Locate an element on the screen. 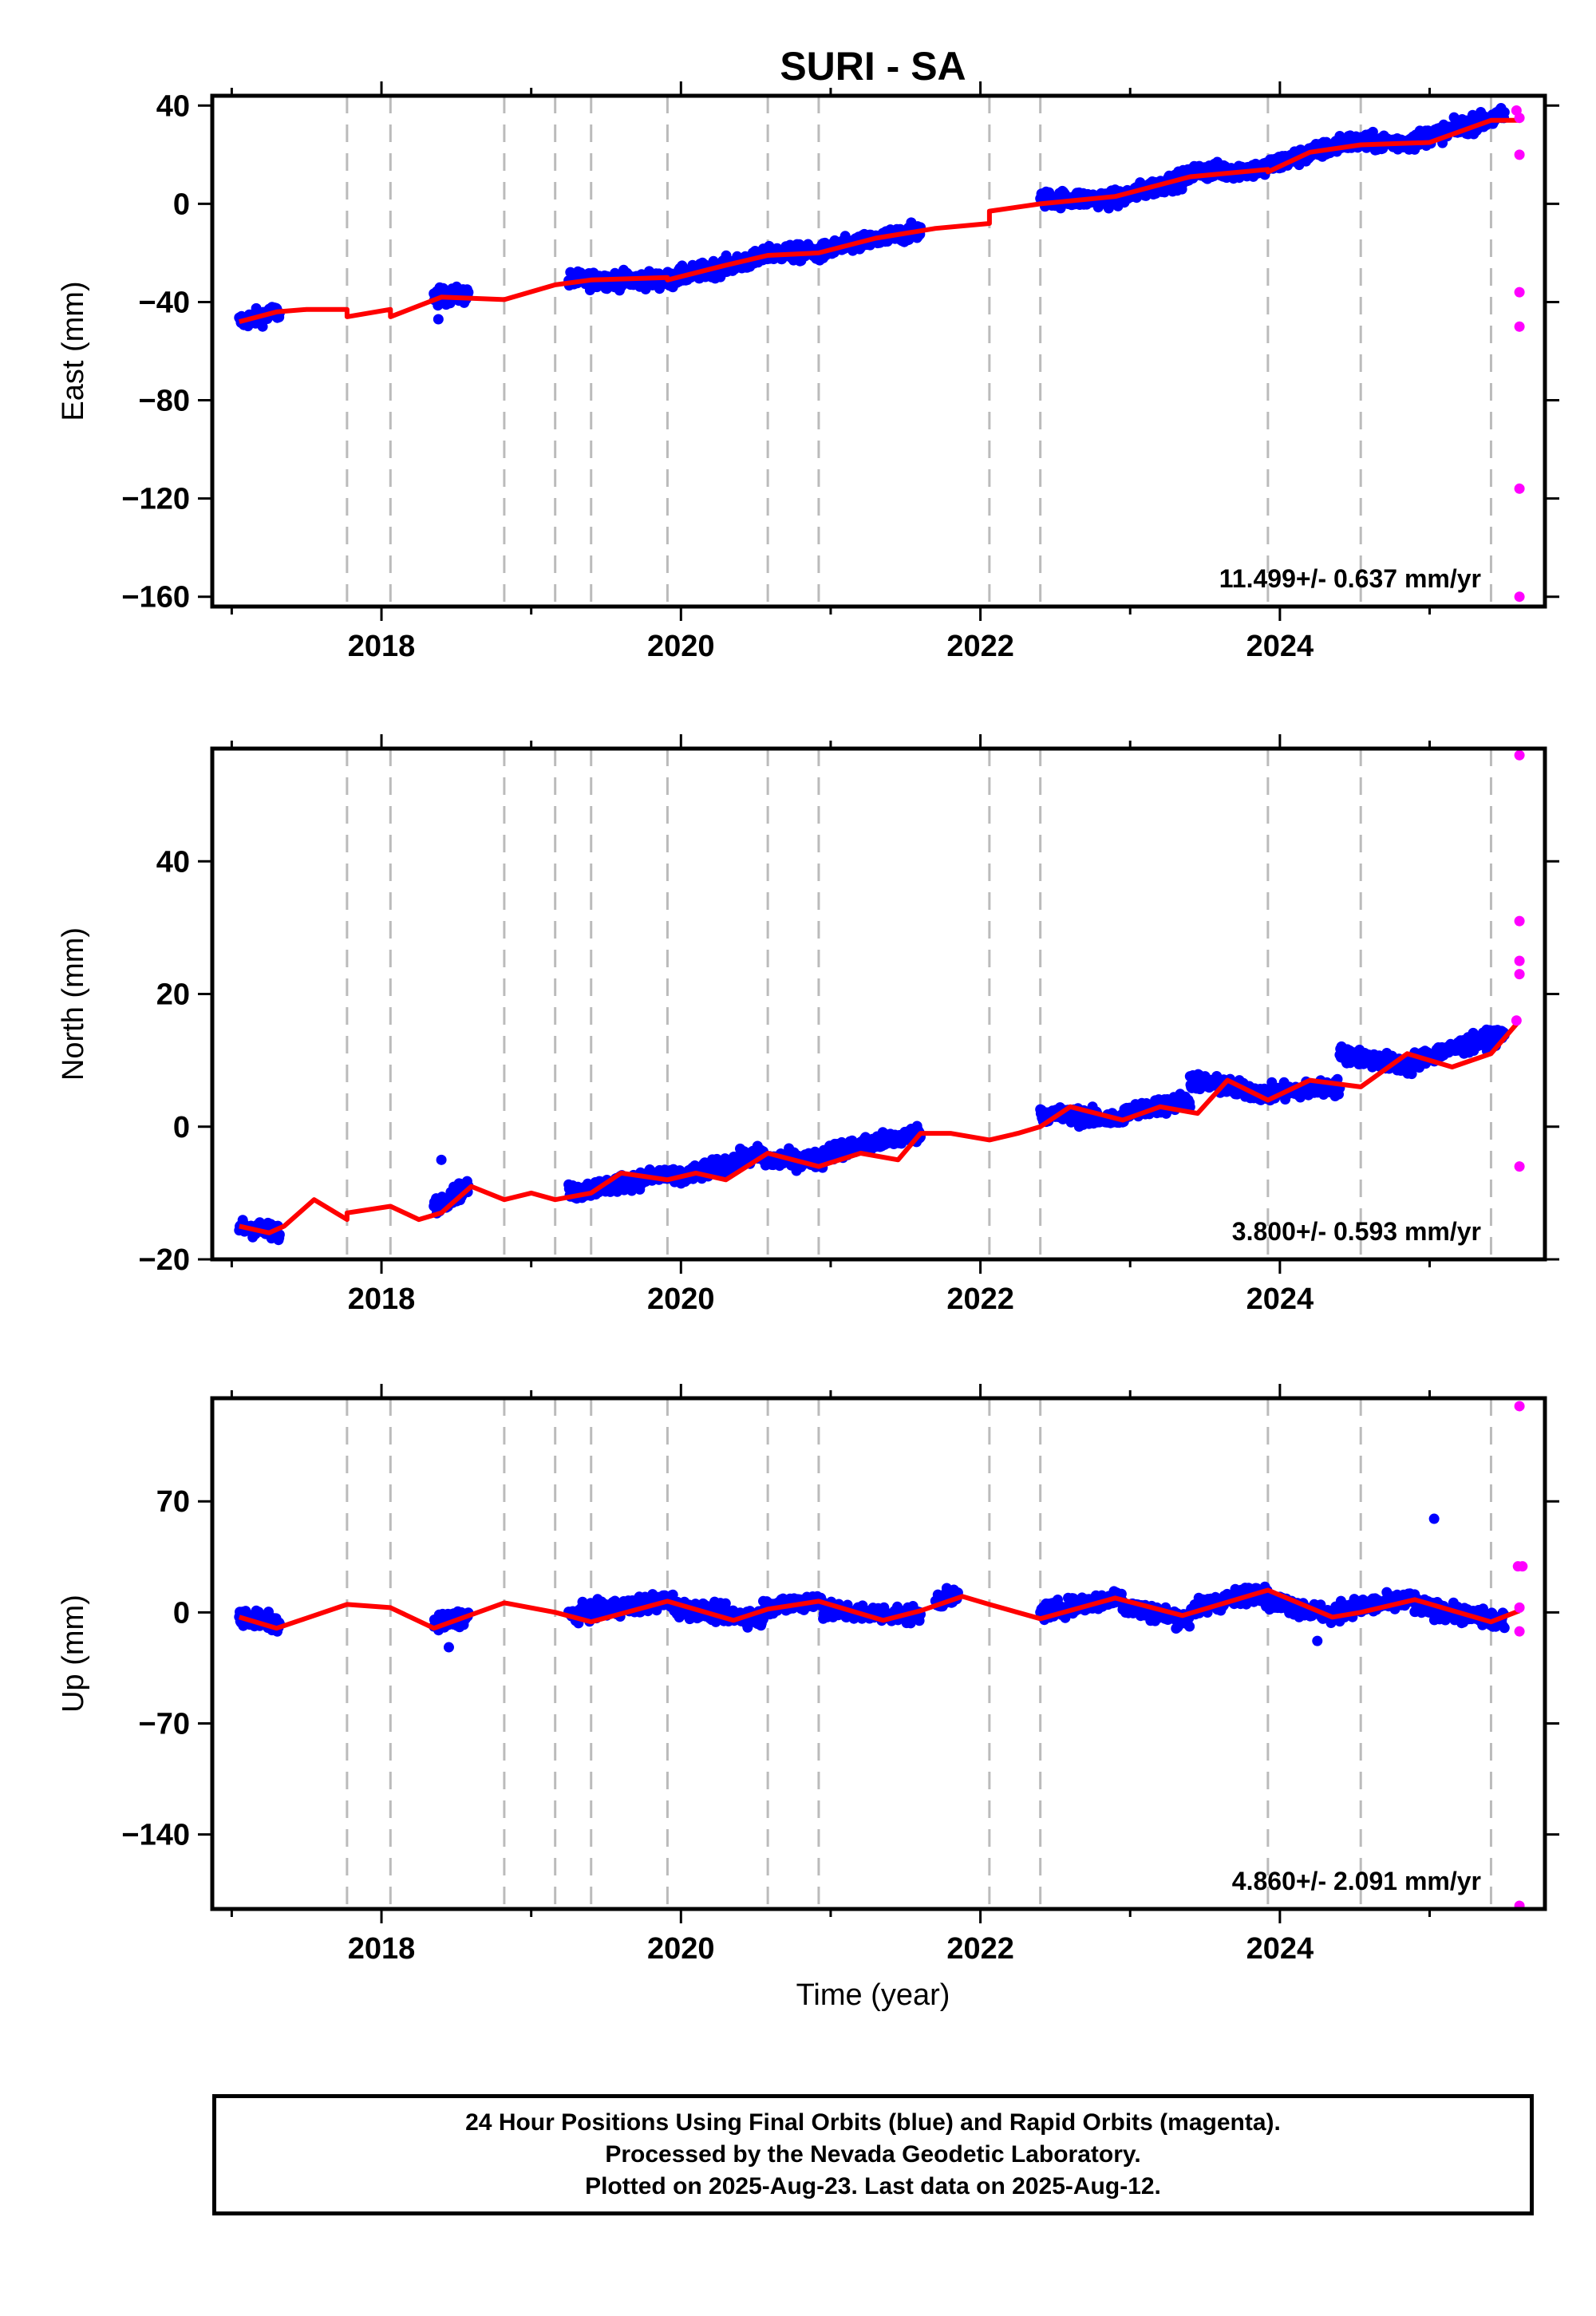 This screenshot has width=1596, height=2316. x-axis-label: Time (year) is located at coordinates (873, 1995).